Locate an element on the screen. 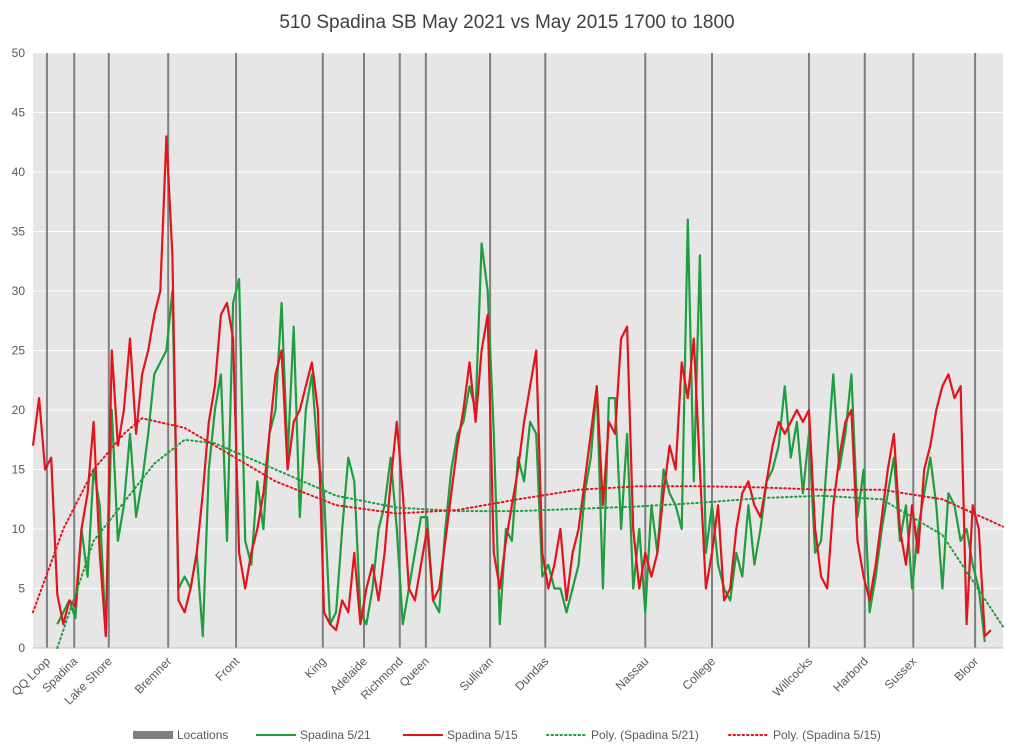 This screenshot has height=755, width=1024. y-tick-label: 50 is located at coordinates (19, 53).